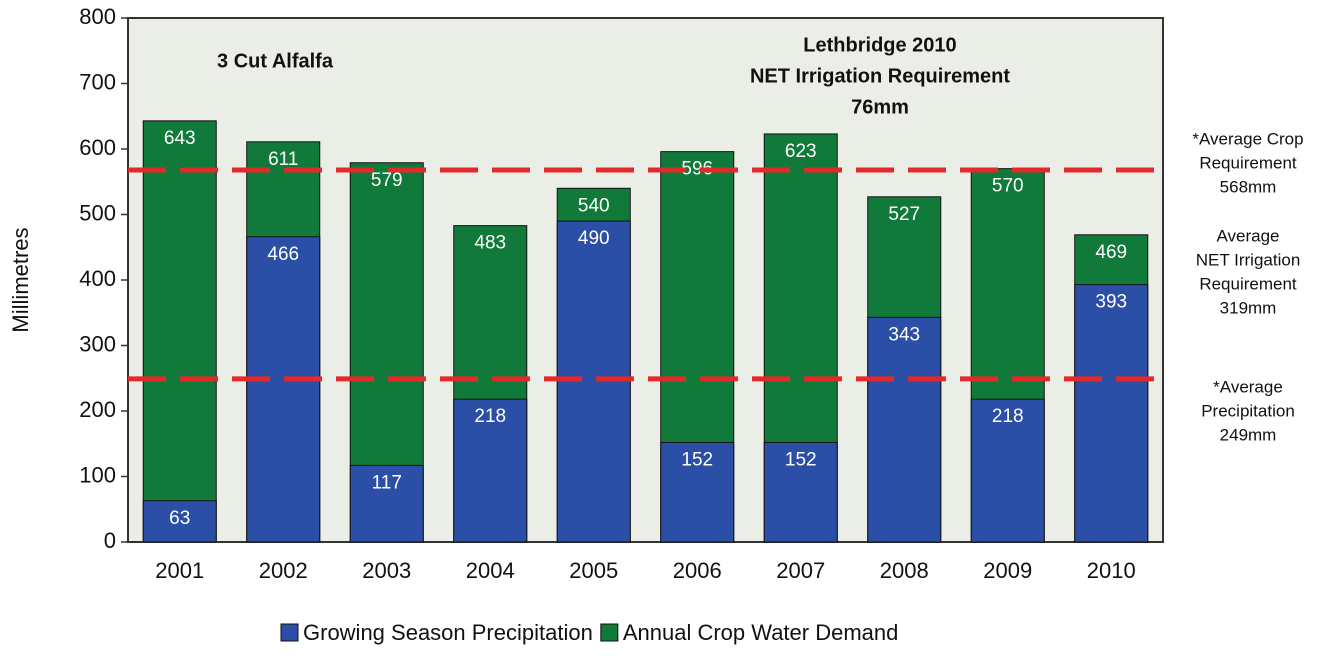  What do you see at coordinates (1248, 307) in the screenshot?
I see `side-note: 319mm` at bounding box center [1248, 307].